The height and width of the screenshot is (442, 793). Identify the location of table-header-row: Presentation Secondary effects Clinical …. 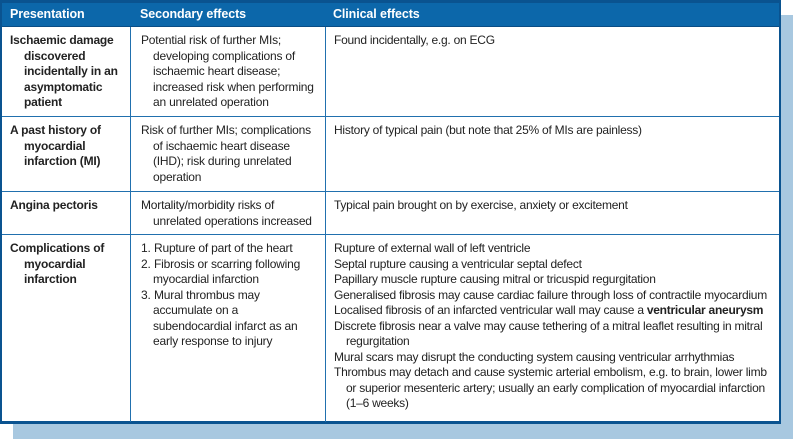
(390, 15).